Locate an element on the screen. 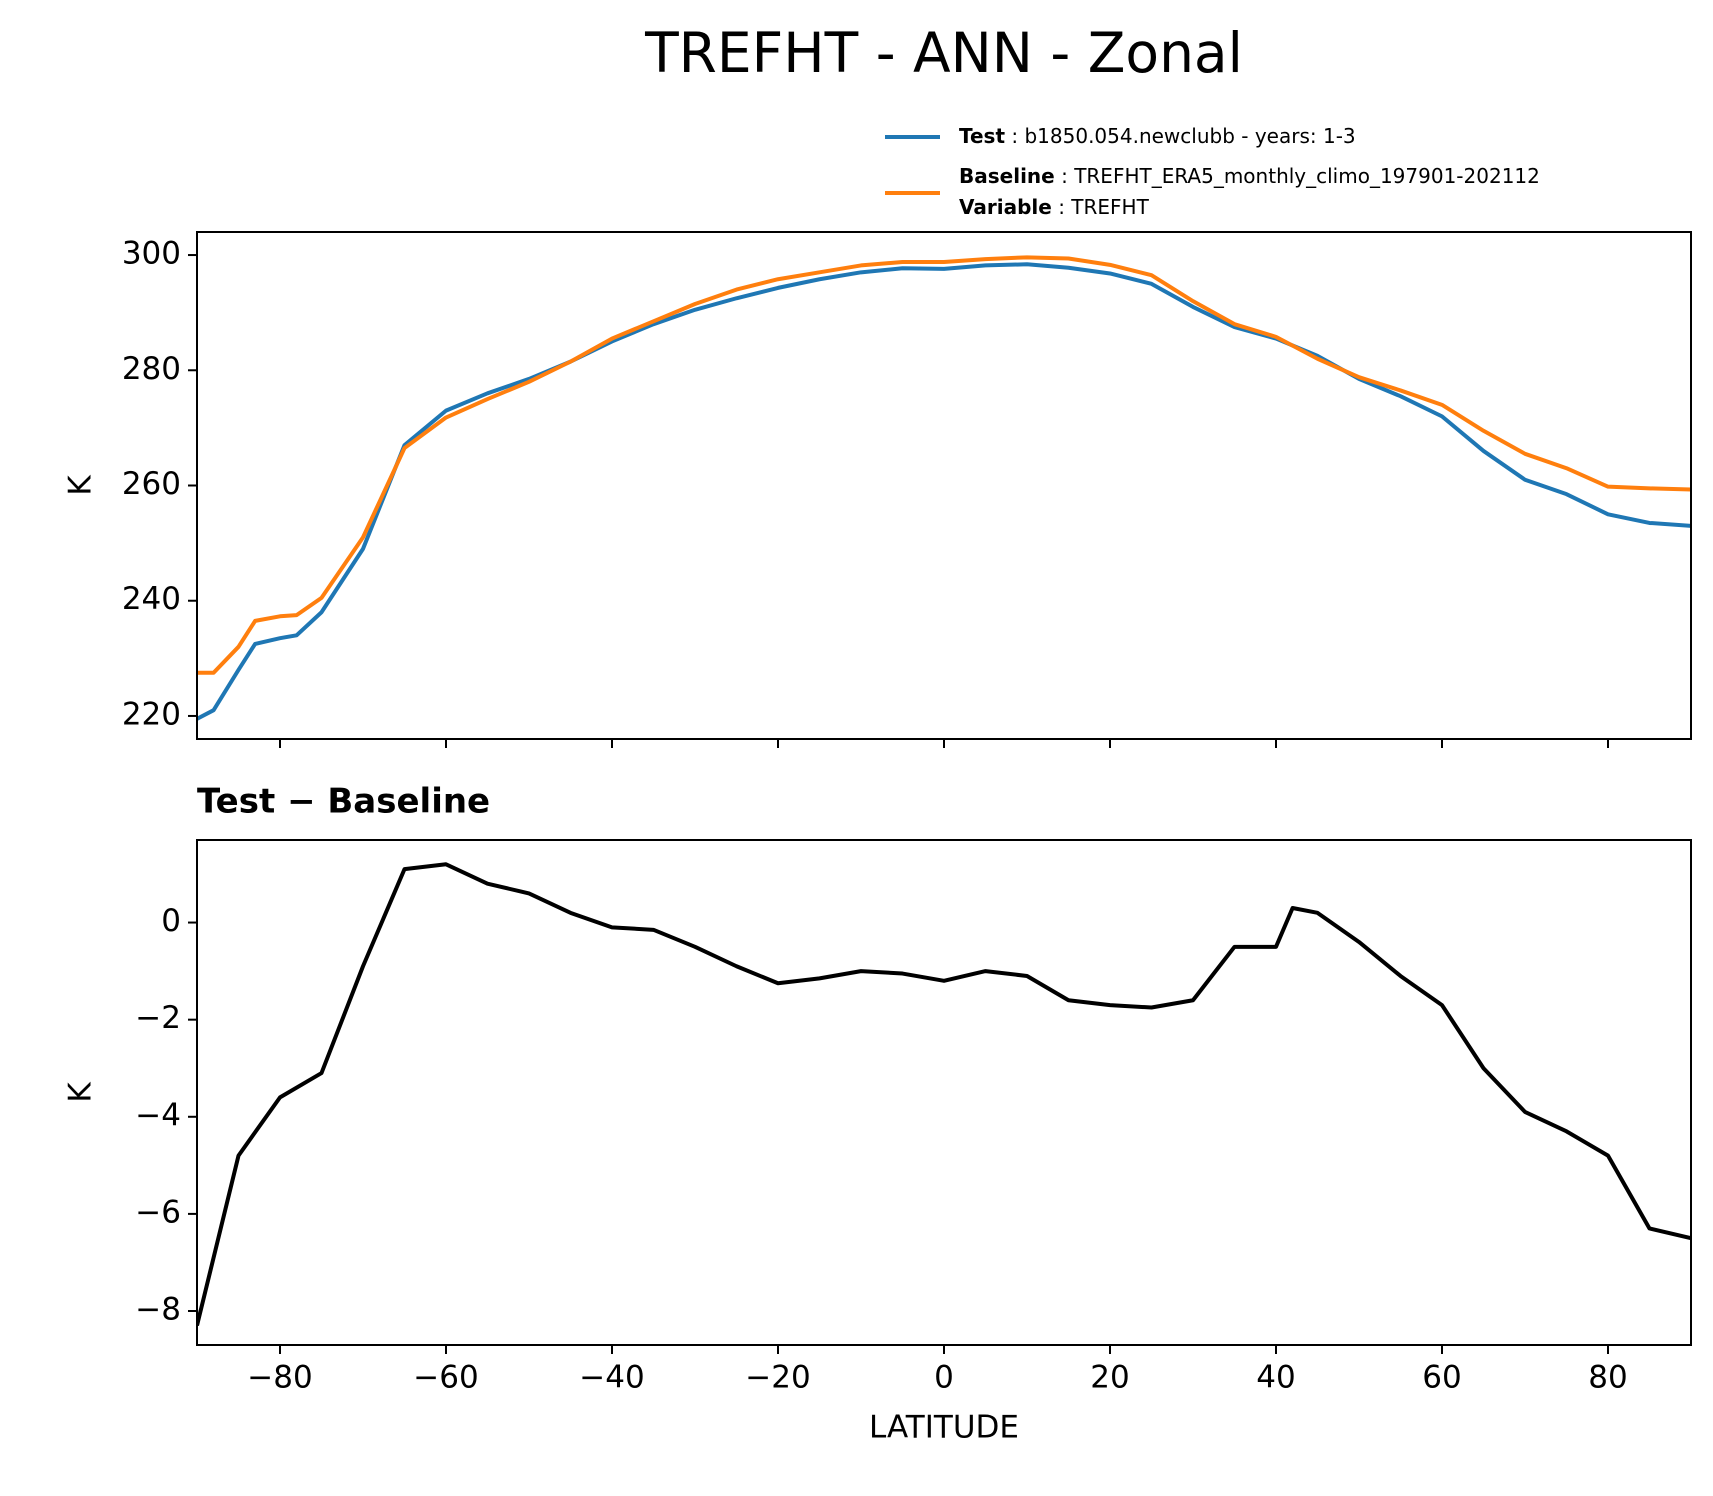 Image resolution: width=1713 pixels, height=1496 pixels. legend-name: Variable is located at coordinates (1005, 207).